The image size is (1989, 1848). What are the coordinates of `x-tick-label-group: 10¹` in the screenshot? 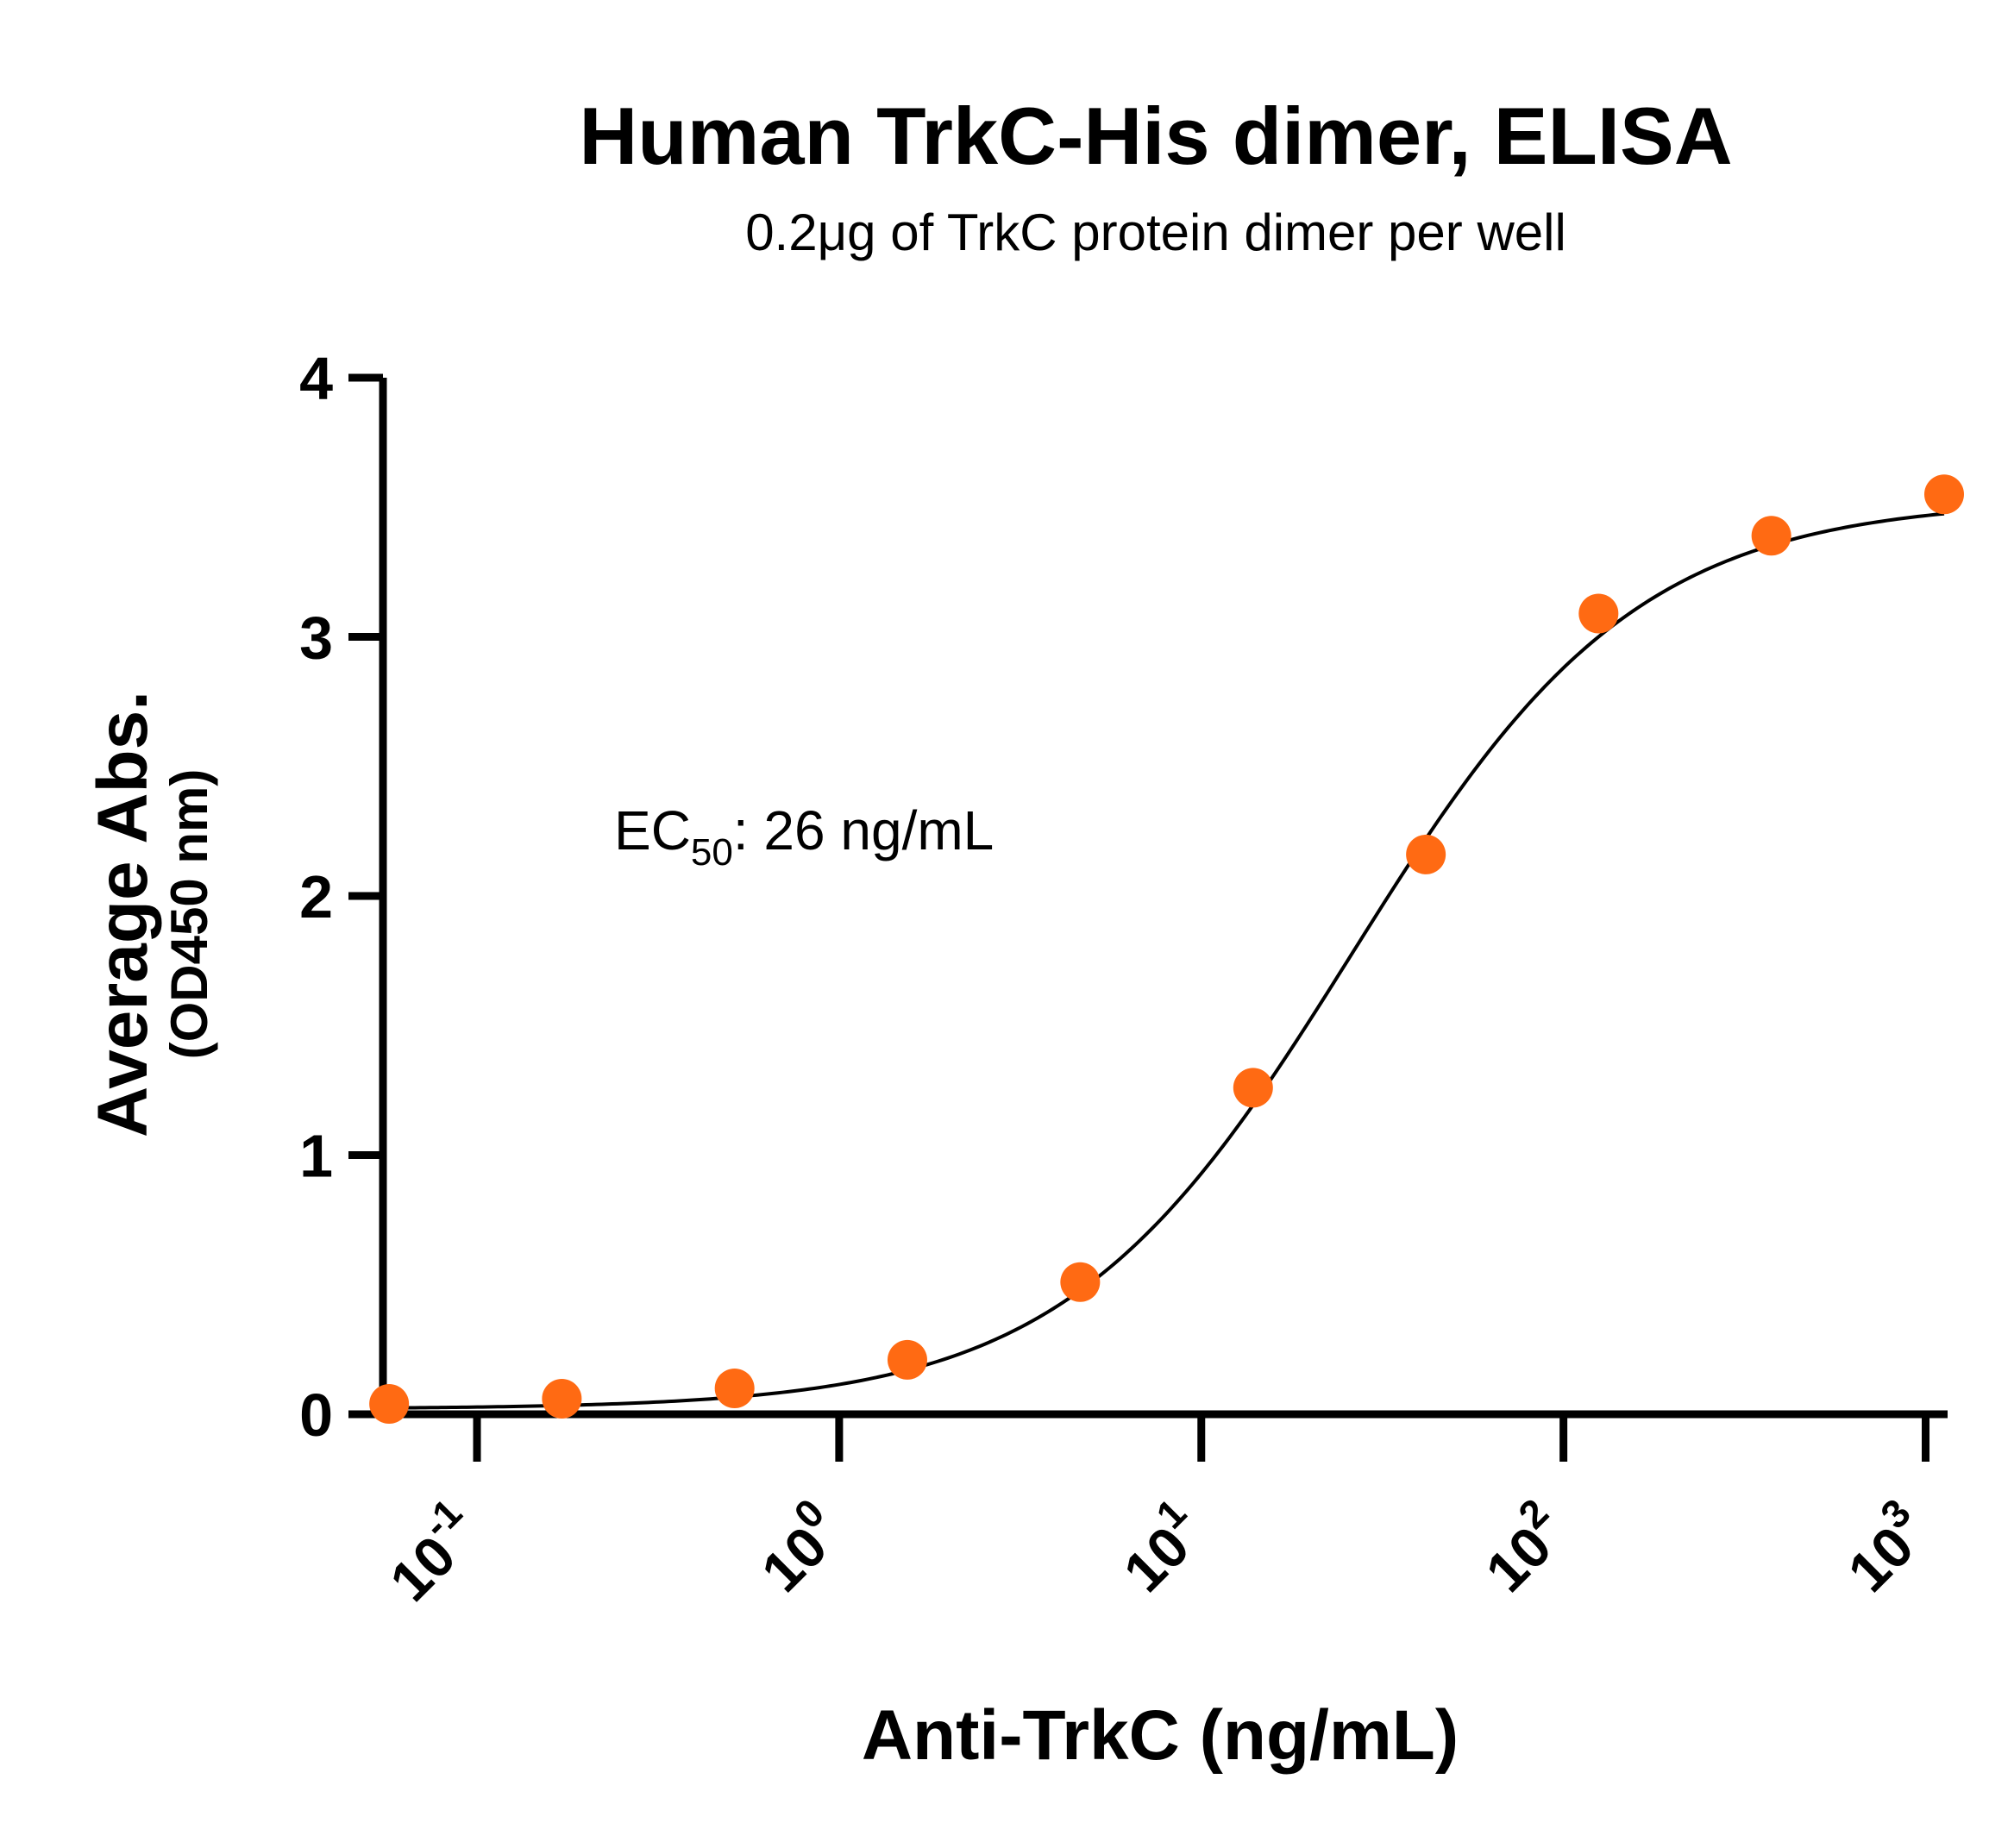 It's located at (1159, 1547).